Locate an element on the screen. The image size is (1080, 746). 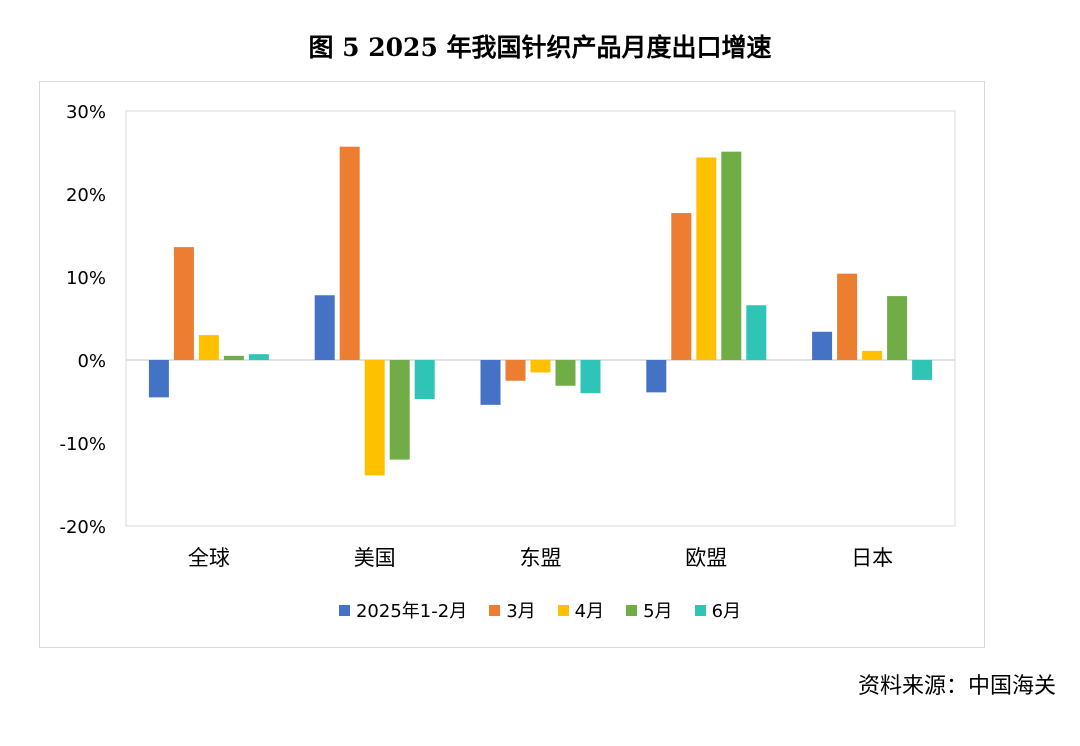
y-tick-label: -10% is located at coordinates (82, 444).